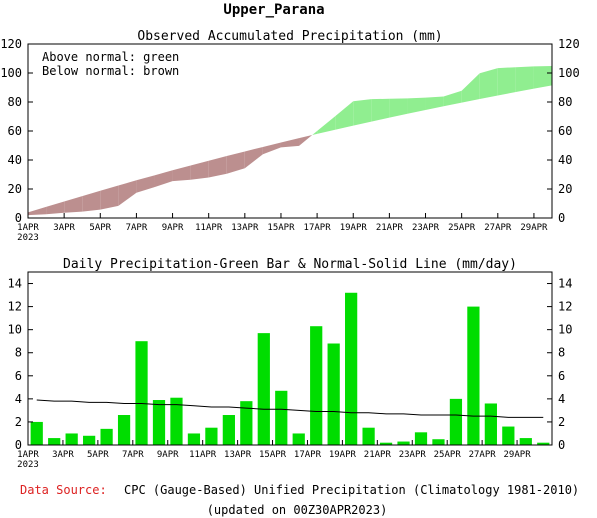 This screenshot has height=518, width=597. Describe the element at coordinates (561, 399) in the screenshot. I see `y-tick-label-right: 4` at that location.